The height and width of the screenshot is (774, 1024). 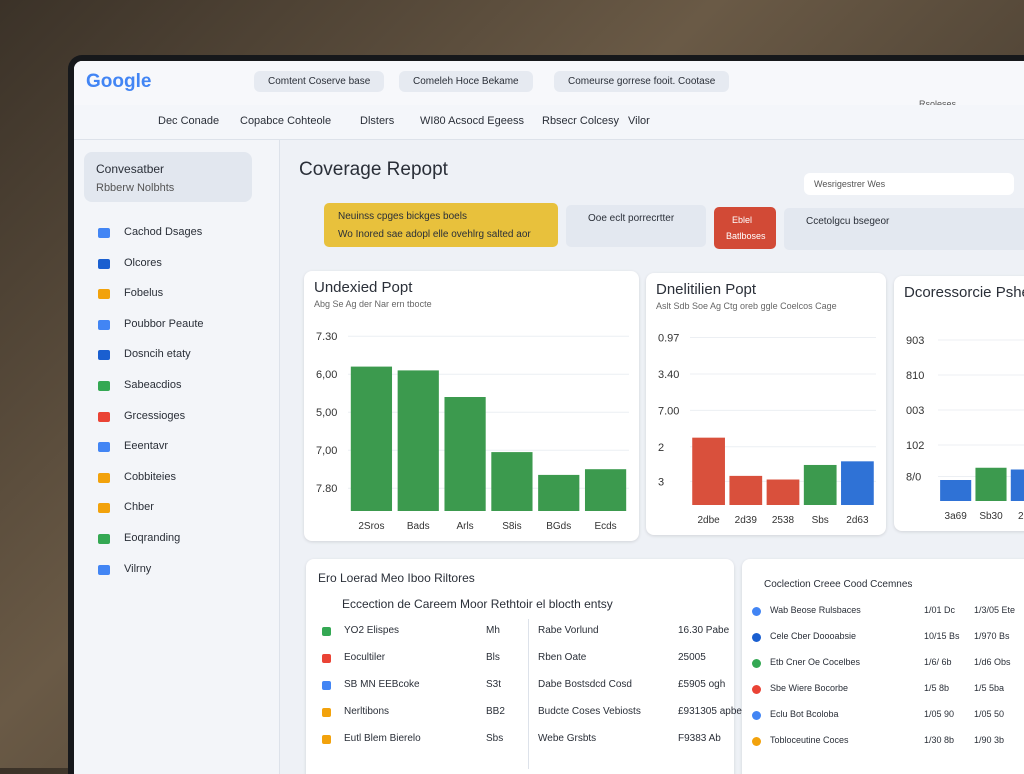 What do you see at coordinates (939, 740) in the screenshot?
I see `table-cell: 1/30 8b` at bounding box center [939, 740].